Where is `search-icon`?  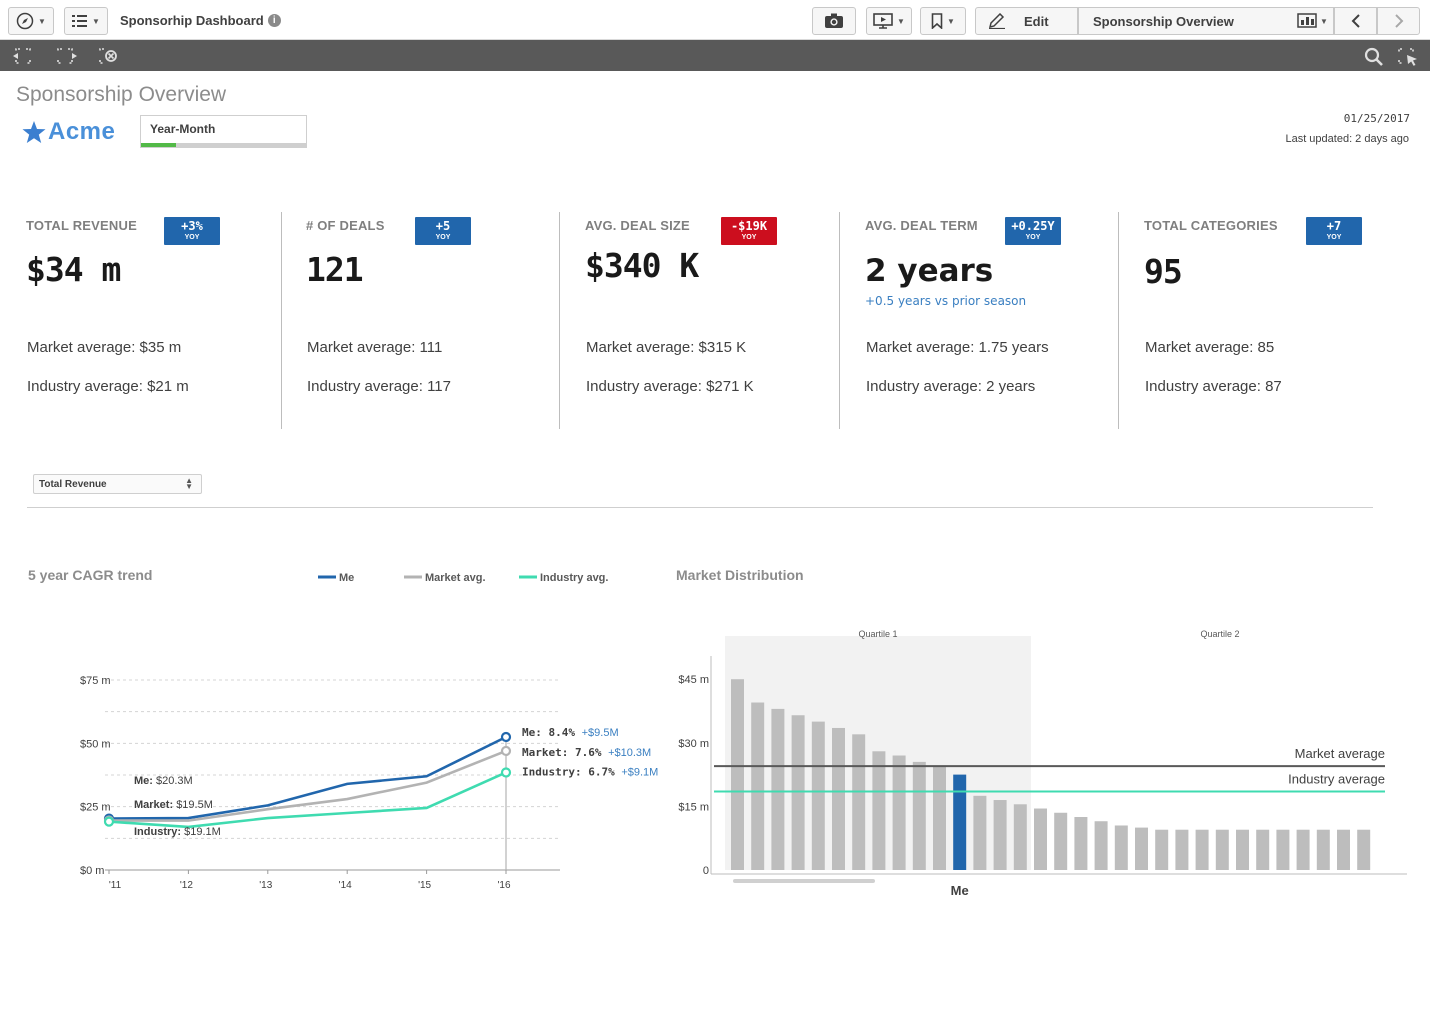 search-icon is located at coordinates (1374, 56).